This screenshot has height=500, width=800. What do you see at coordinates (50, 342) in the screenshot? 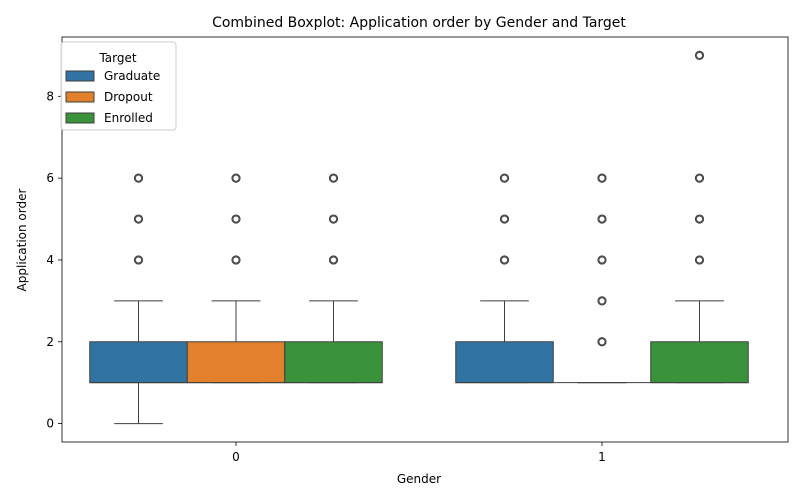
I see `y-tick-label: 2` at bounding box center [50, 342].